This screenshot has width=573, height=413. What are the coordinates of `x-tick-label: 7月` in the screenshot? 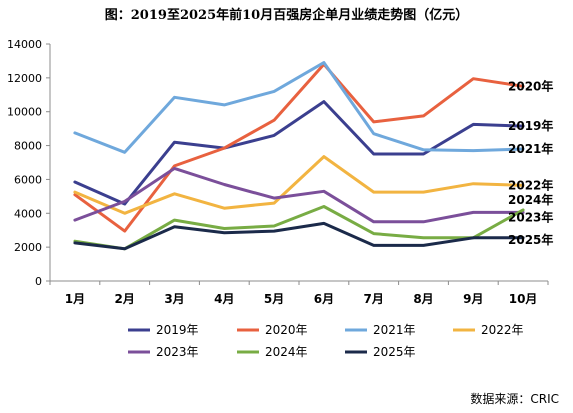 It's located at (374, 299).